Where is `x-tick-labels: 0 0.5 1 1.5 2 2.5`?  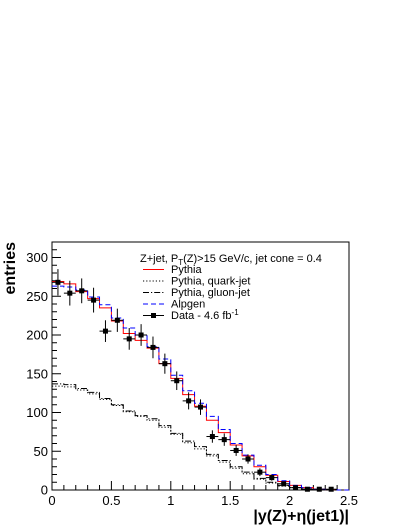
x-tick-labels: 0 0.5 1 1.5 2 2.5 is located at coordinates (203, 500).